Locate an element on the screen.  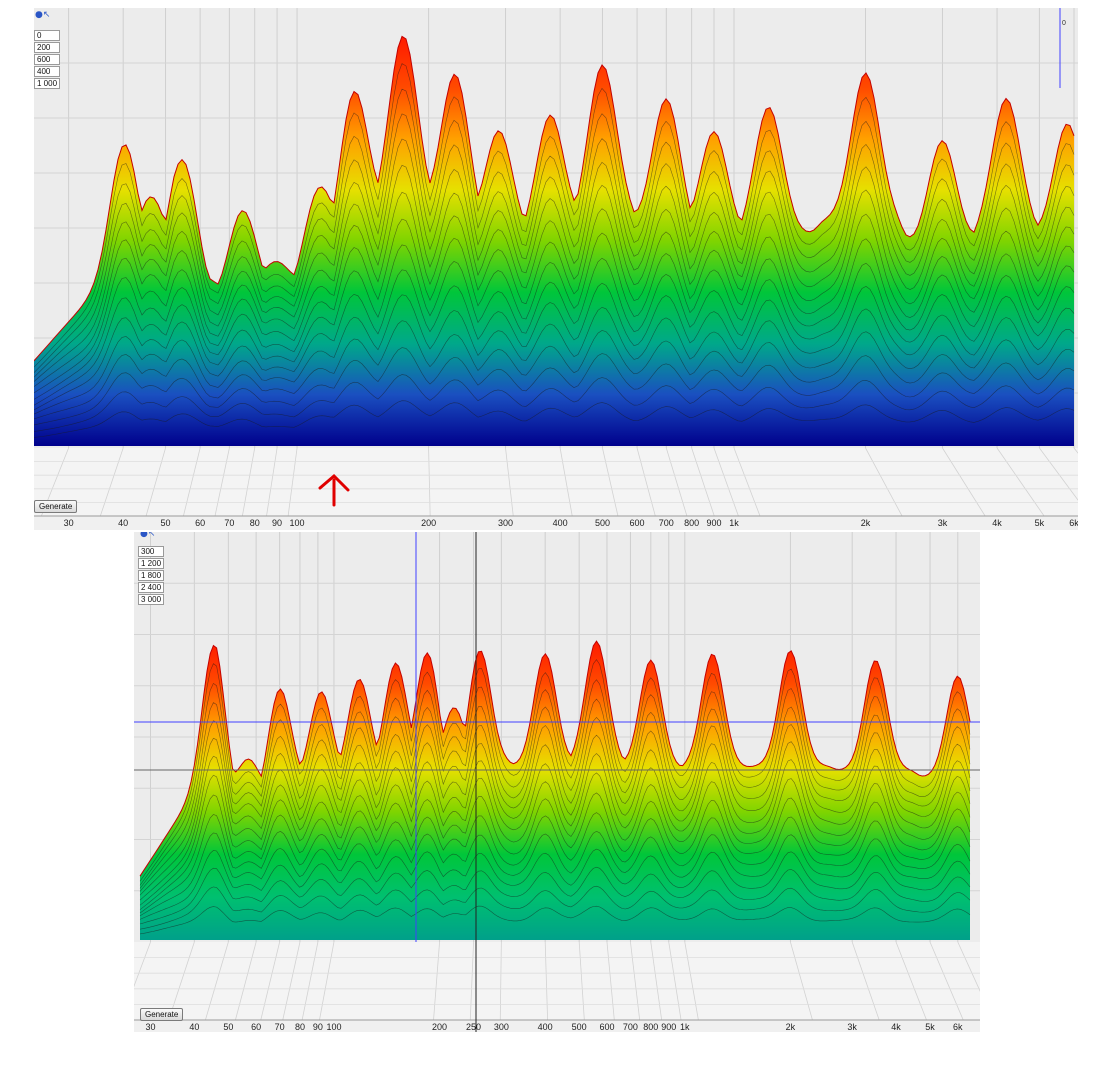
time-slice-3: 400 is located at coordinates (47, 71).